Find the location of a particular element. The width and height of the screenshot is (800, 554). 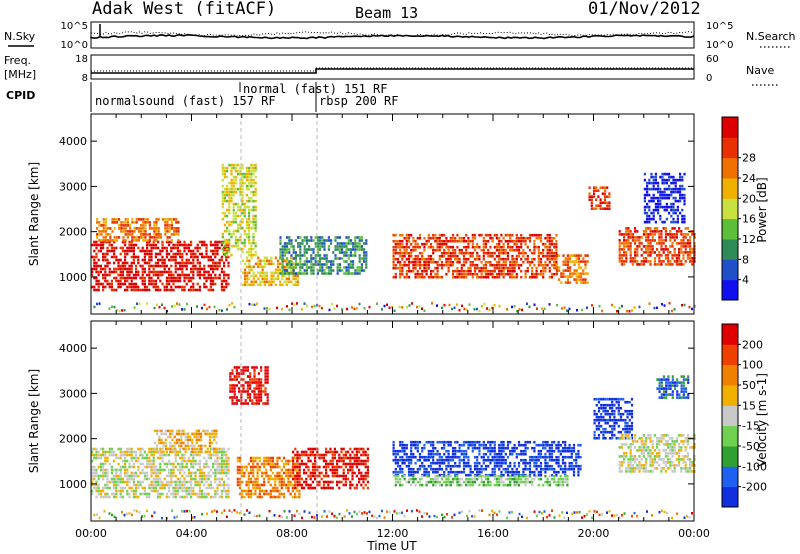

freq-tick-top: 18 is located at coordinates (81, 59).